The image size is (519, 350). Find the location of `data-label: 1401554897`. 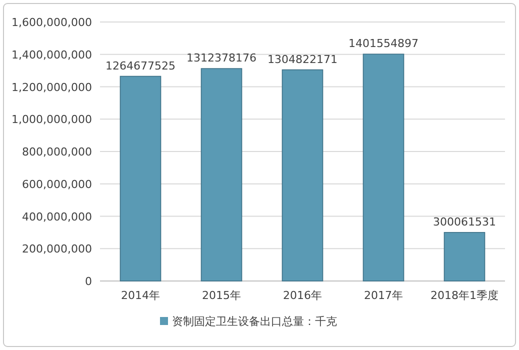

data-label: 1401554897 is located at coordinates (383, 43).